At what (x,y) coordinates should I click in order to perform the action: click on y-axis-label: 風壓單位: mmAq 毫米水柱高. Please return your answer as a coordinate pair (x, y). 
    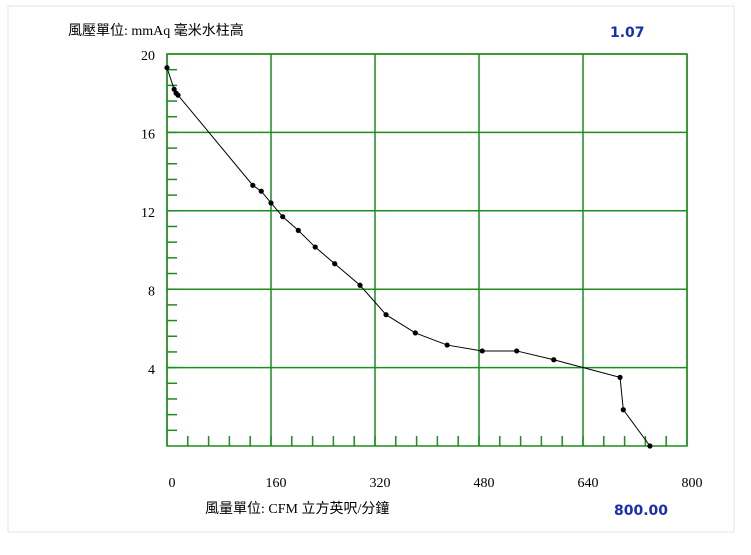
    Looking at the image, I should click on (156, 30).